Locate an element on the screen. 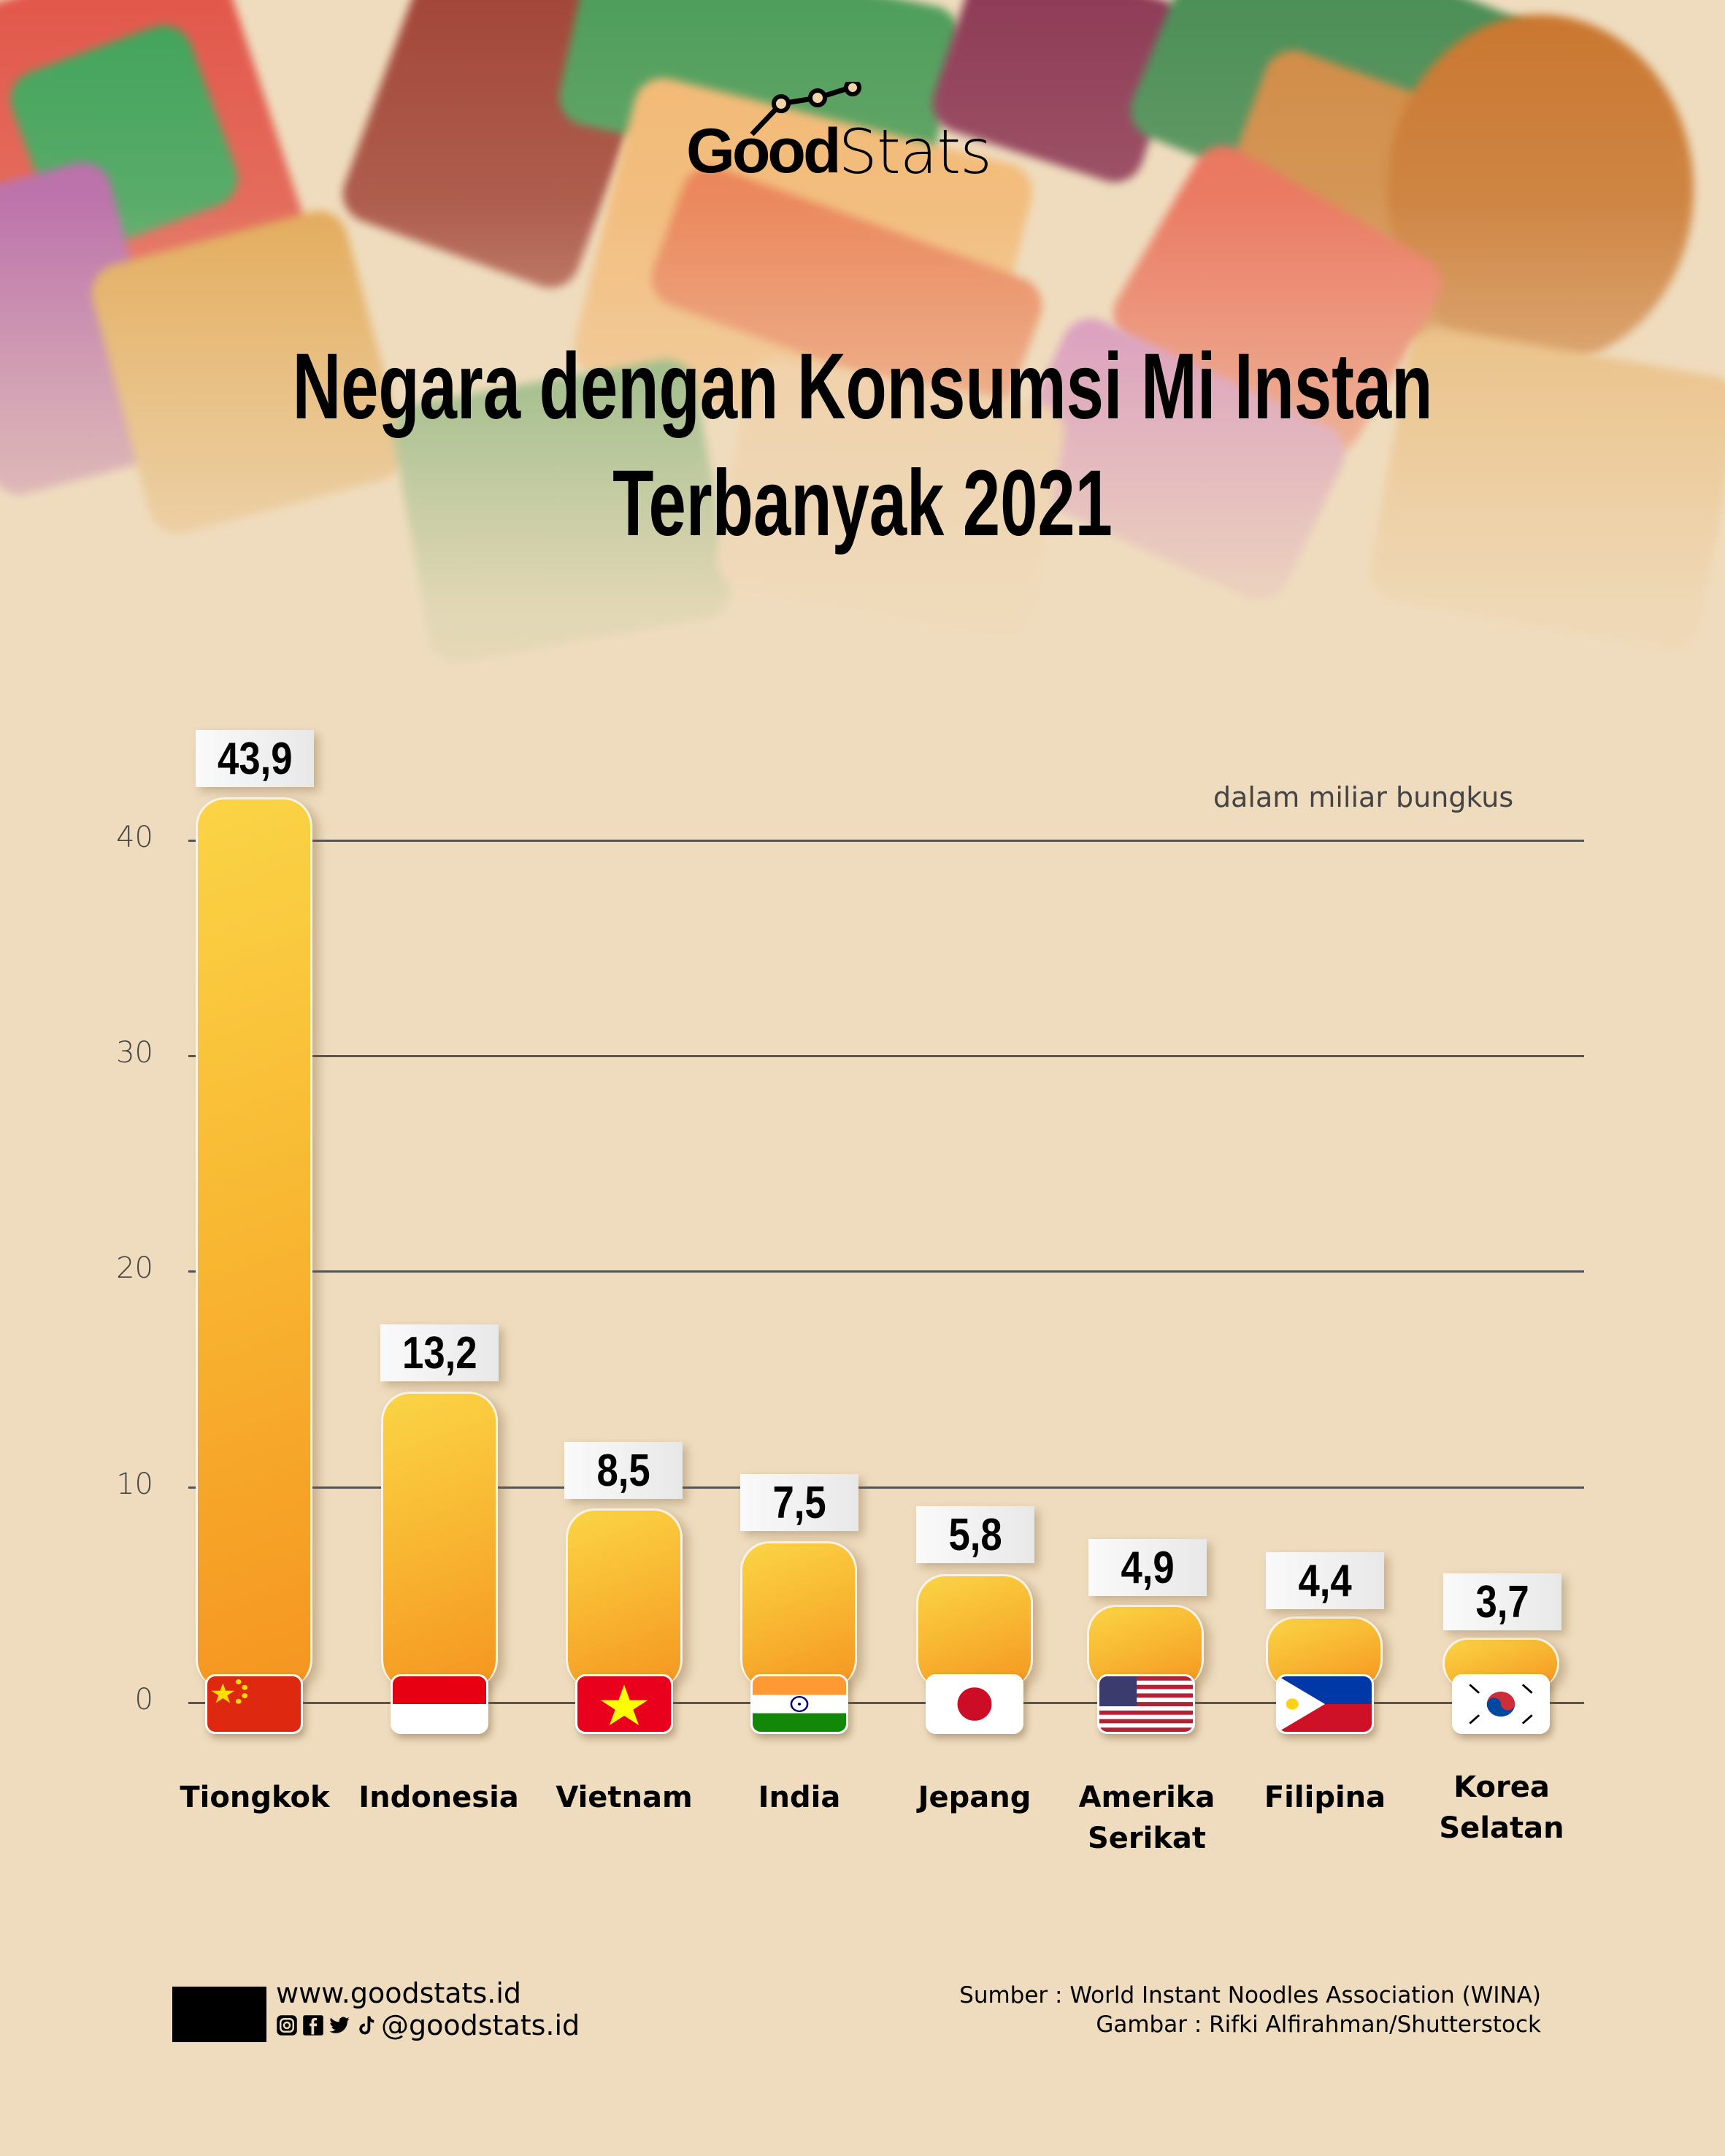 This screenshot has width=1725, height=2156. title-line-1: Negara dengan Konsumsi Mi Instan is located at coordinates (862, 386).